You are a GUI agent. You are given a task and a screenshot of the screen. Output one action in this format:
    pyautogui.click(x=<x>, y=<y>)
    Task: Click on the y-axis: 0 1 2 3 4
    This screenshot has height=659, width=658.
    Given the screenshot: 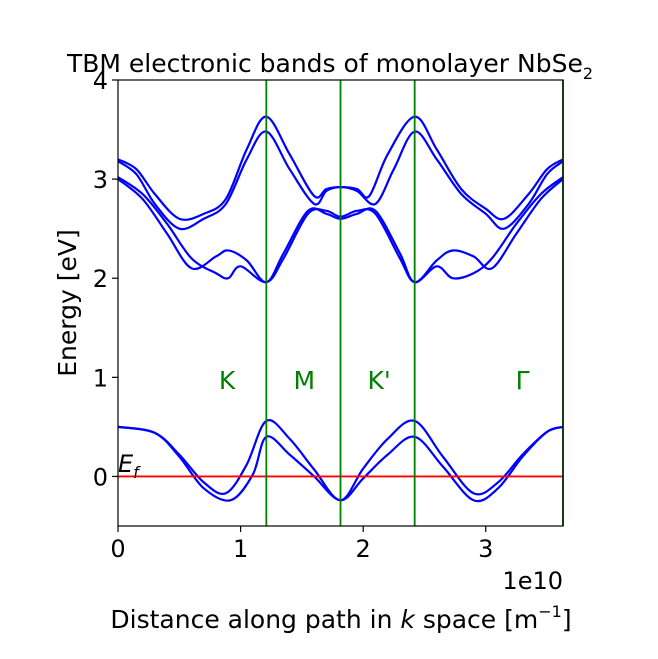 What is the action you would take?
    pyautogui.click(x=105, y=279)
    